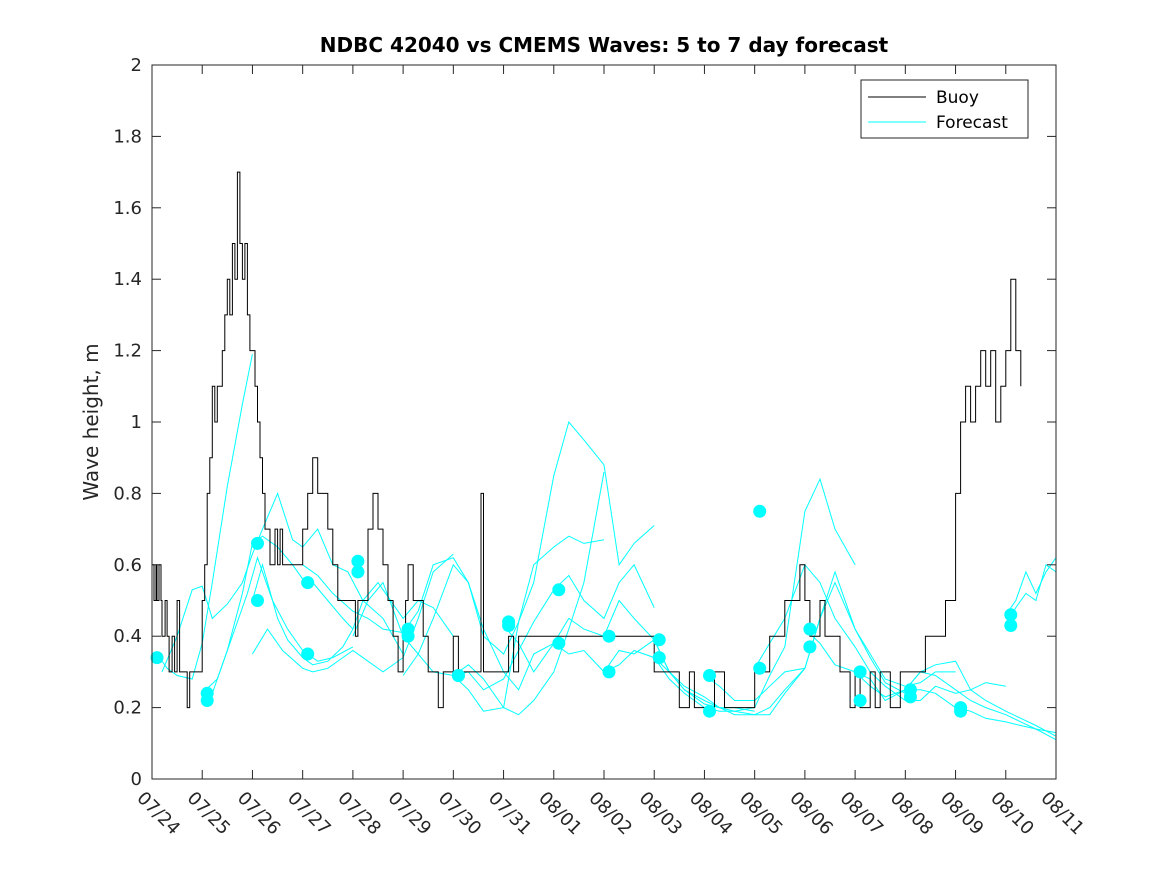  What do you see at coordinates (127, 279) in the screenshot?
I see `y-tick-label: 1.4` at bounding box center [127, 279].